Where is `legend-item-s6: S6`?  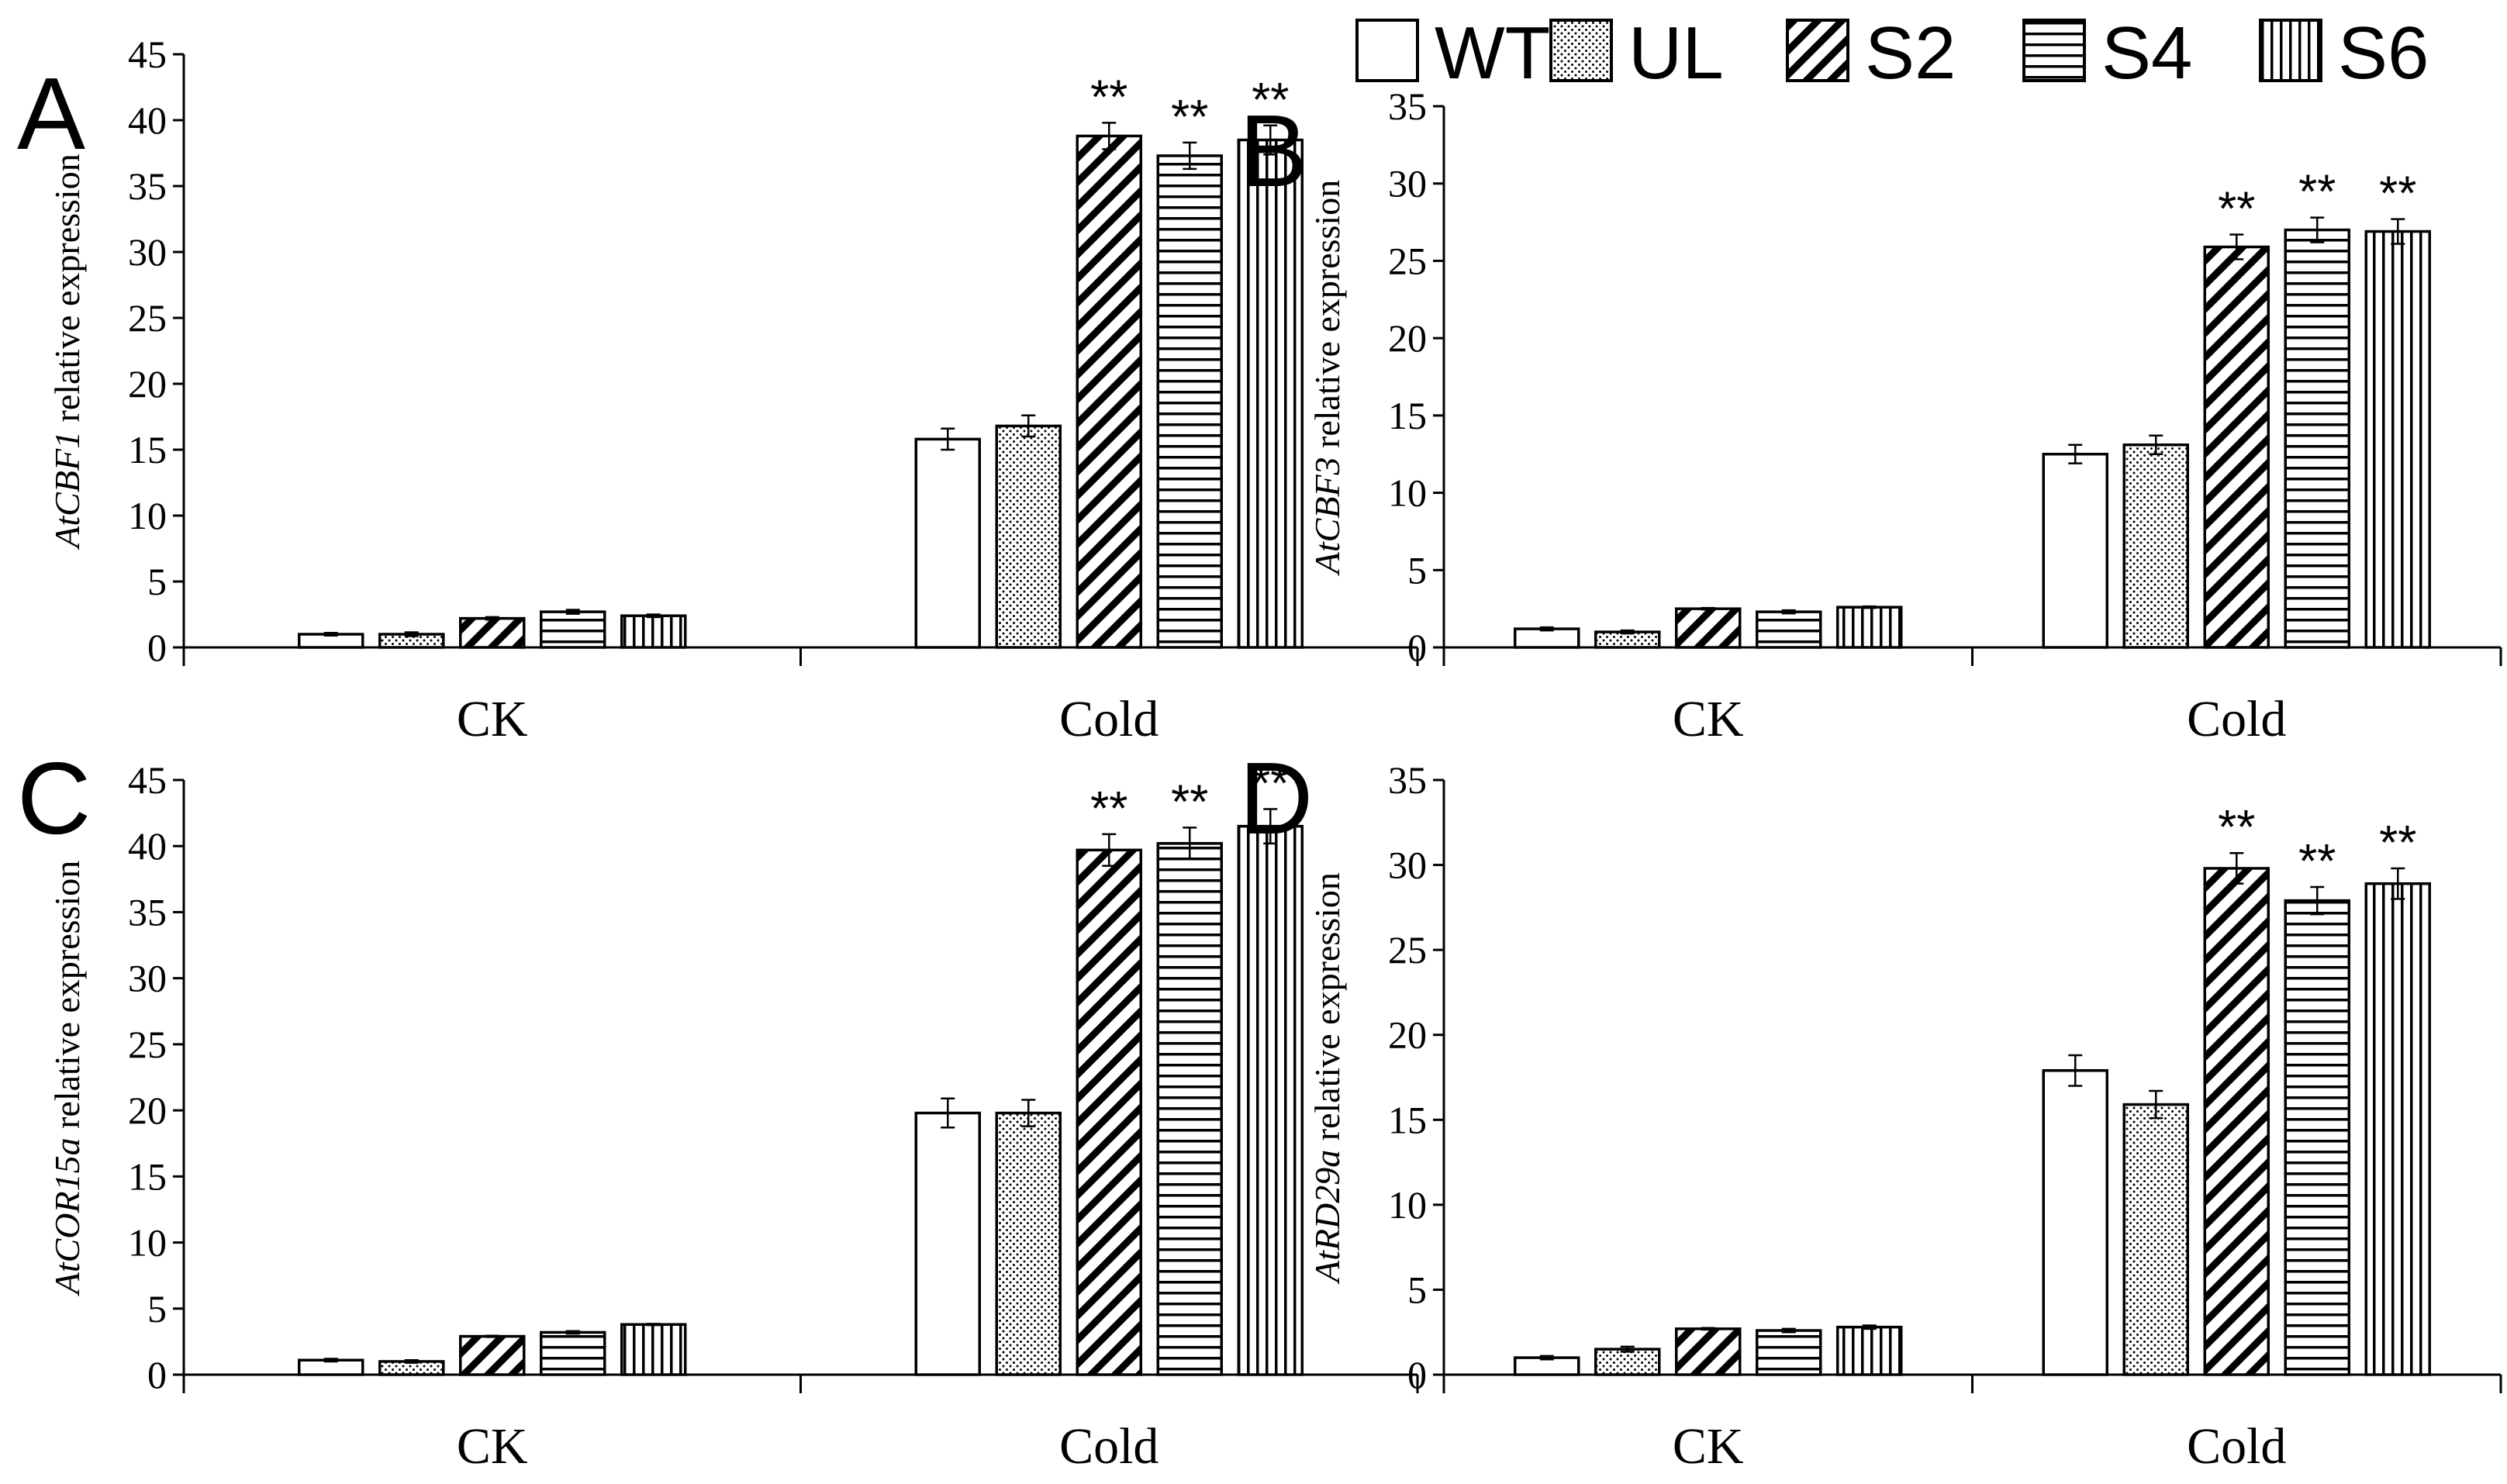
legend-item-s6: S6 is located at coordinates (2344, 54).